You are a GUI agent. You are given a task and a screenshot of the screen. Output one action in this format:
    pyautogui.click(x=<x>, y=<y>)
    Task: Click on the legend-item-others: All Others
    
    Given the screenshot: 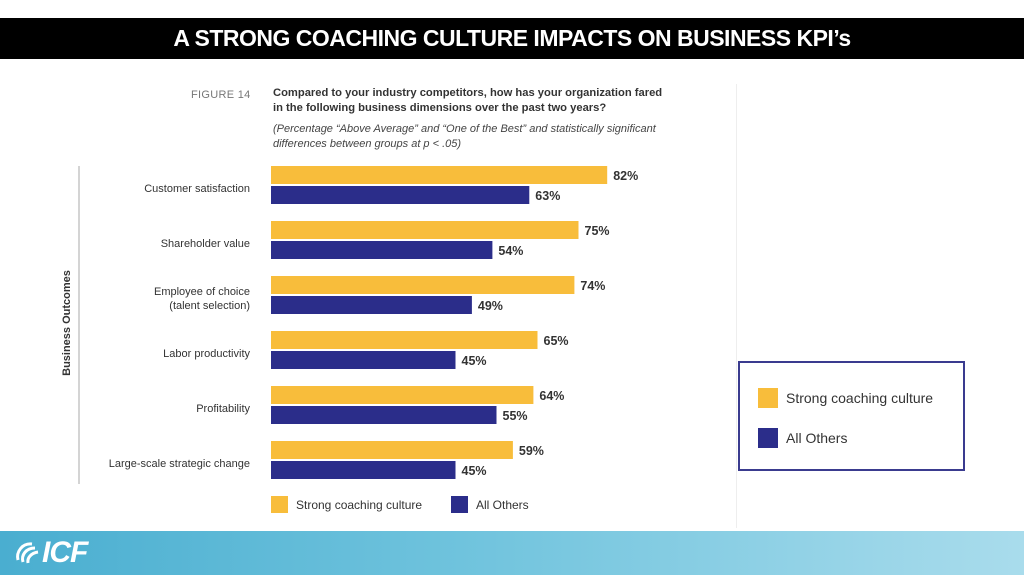 What is the action you would take?
    pyautogui.click(x=802, y=438)
    